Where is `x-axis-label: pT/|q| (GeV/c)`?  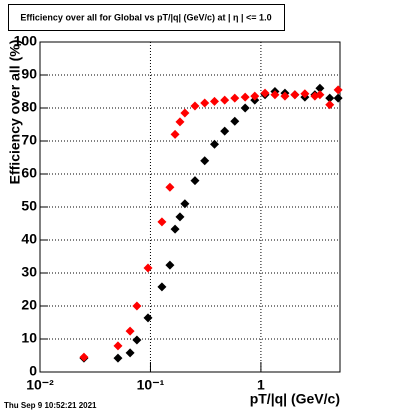 x-axis-label: pT/|q| (GeV/c) is located at coordinates (295, 399).